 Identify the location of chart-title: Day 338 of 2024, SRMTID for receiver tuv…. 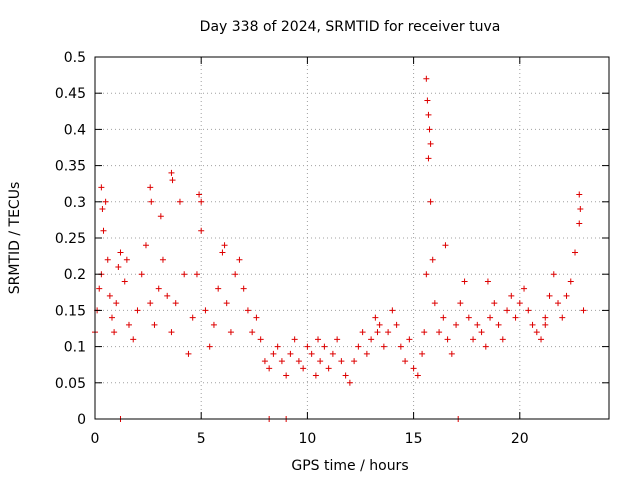
(350, 27).